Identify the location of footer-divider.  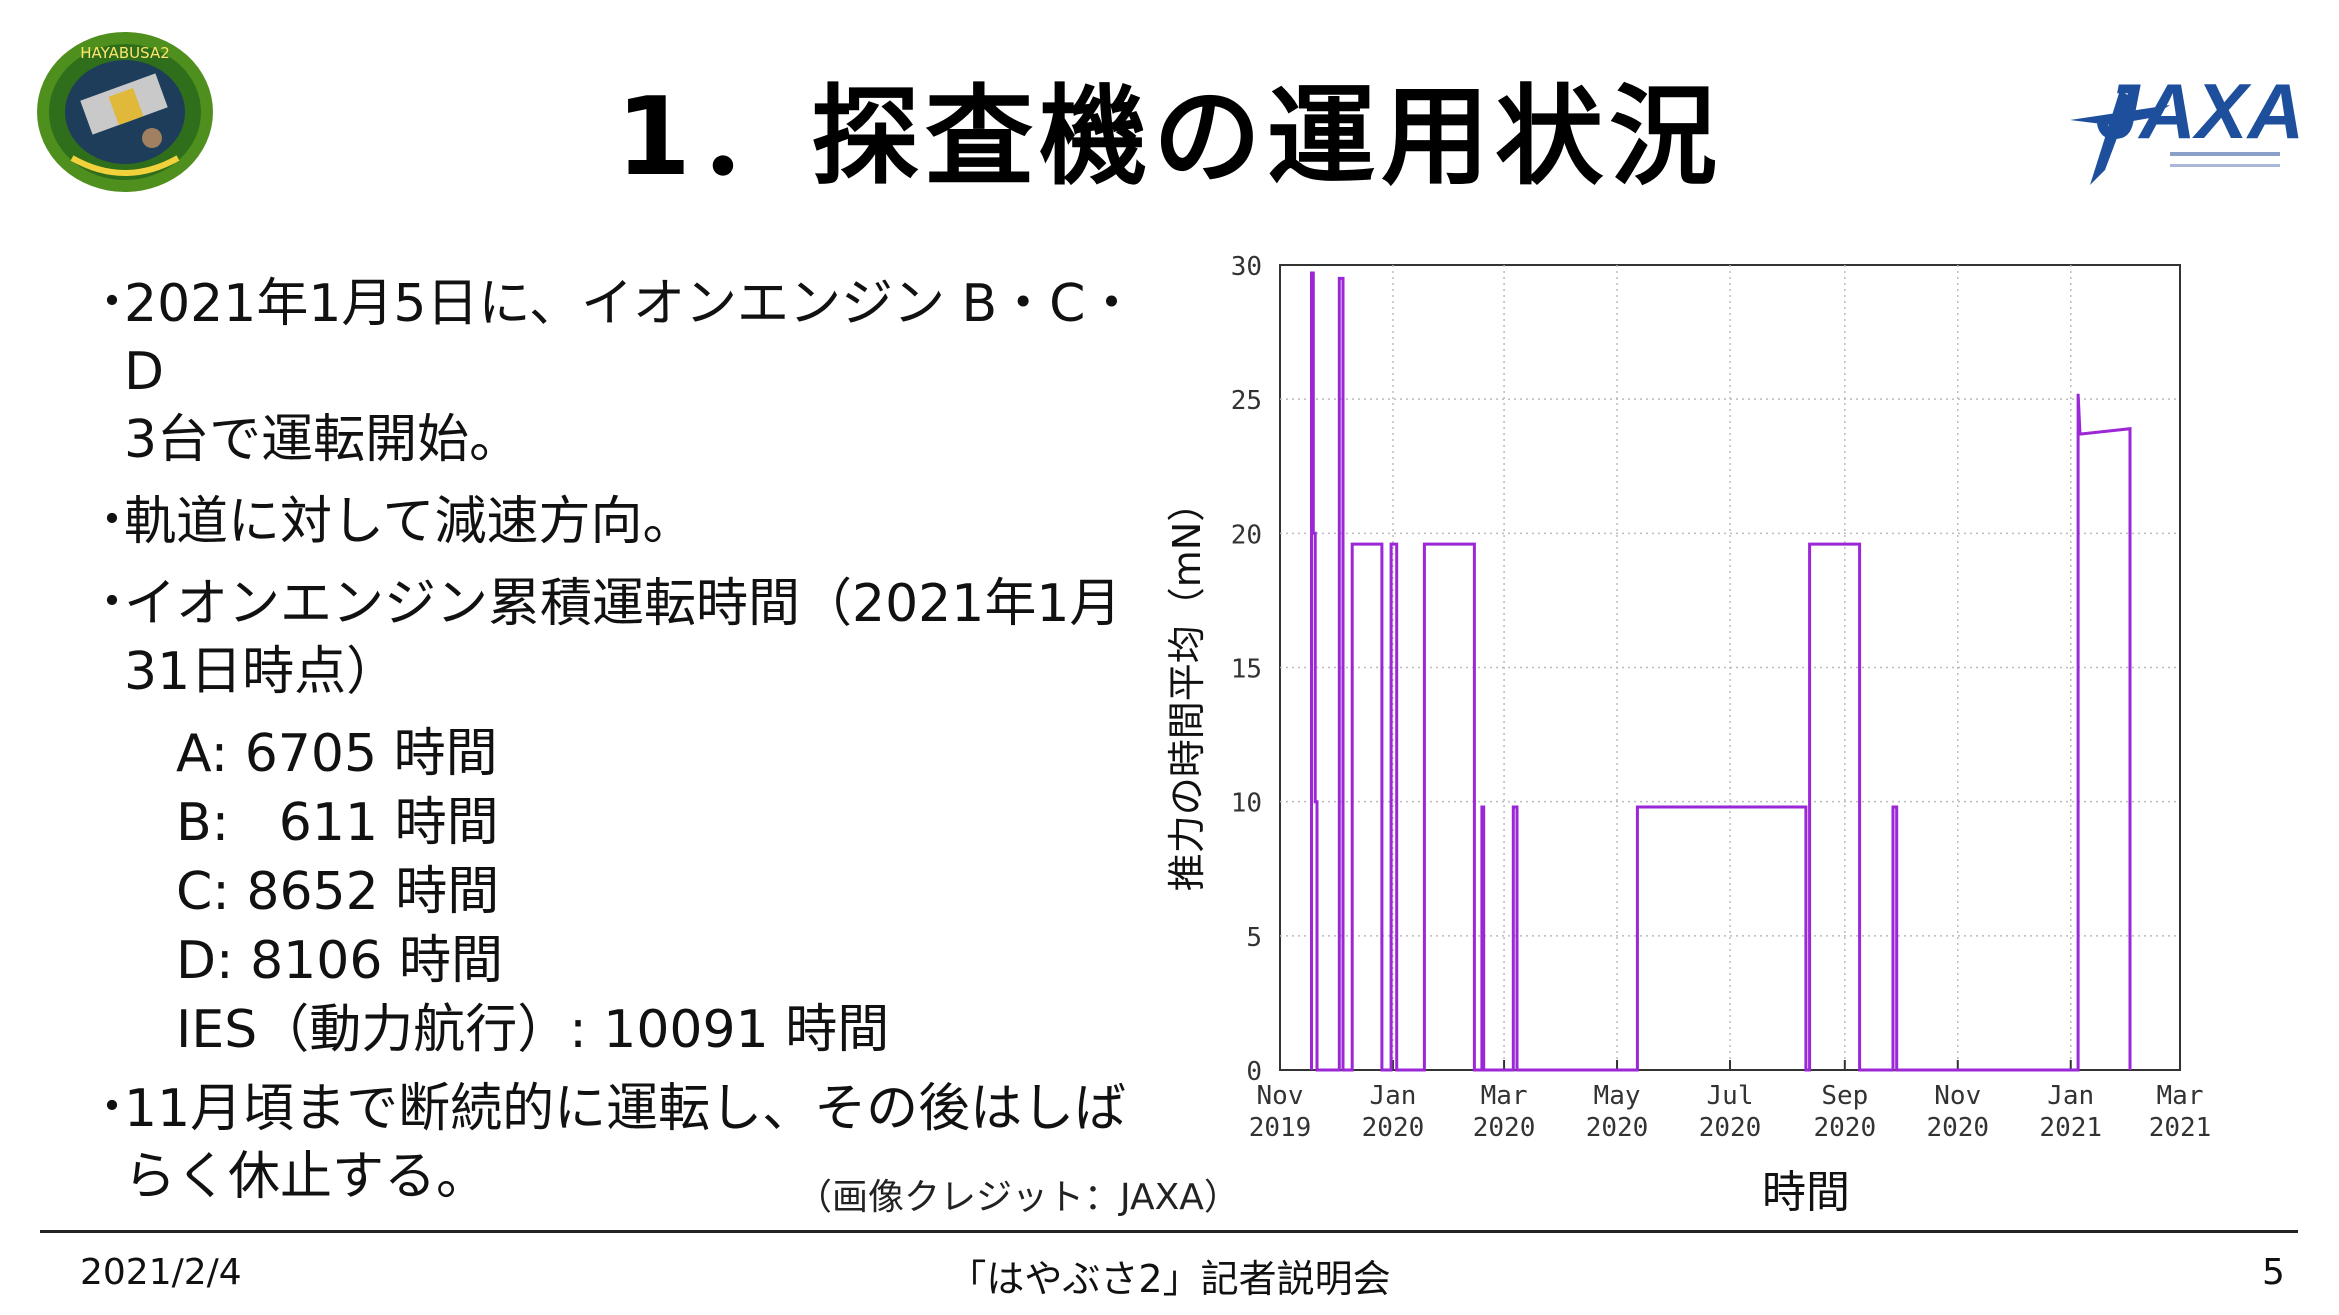
(1169, 1231).